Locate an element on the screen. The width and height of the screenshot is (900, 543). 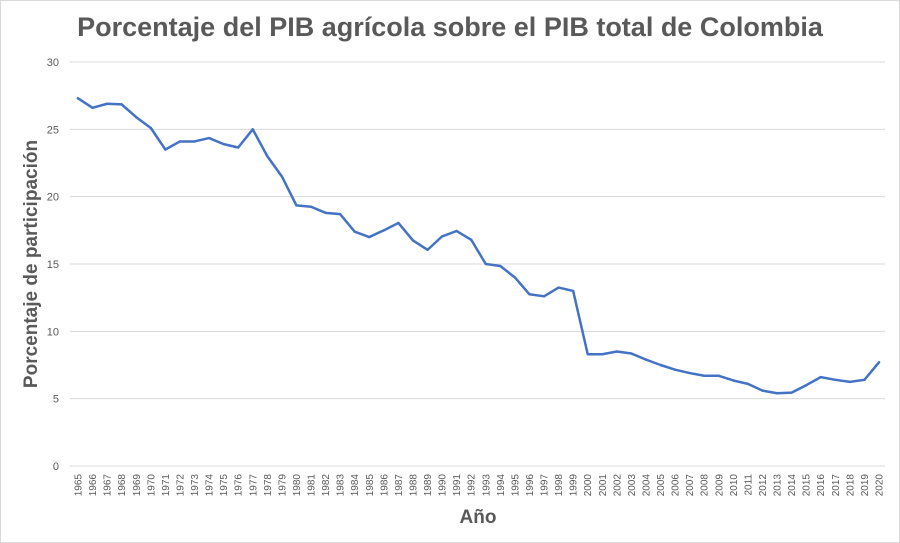
y-tick-label: 20 is located at coordinates (53, 198).